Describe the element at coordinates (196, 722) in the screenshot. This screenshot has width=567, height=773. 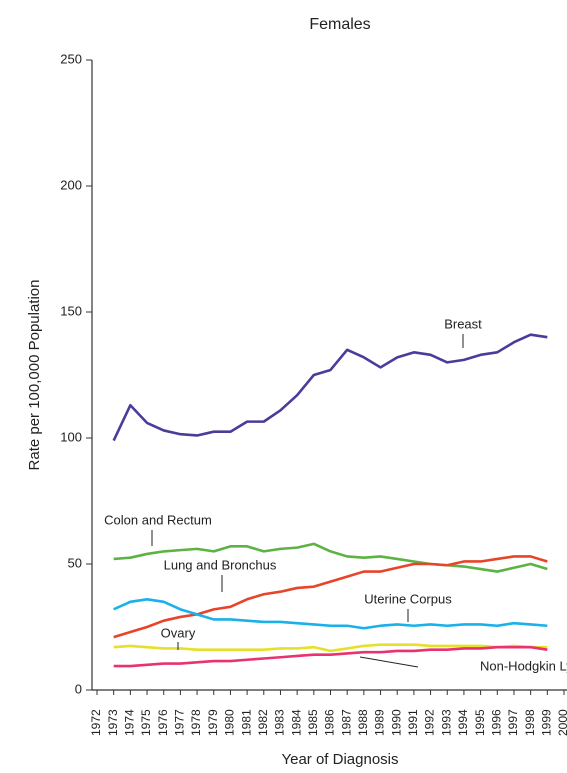
I see `x-tick-label: 1978` at that location.